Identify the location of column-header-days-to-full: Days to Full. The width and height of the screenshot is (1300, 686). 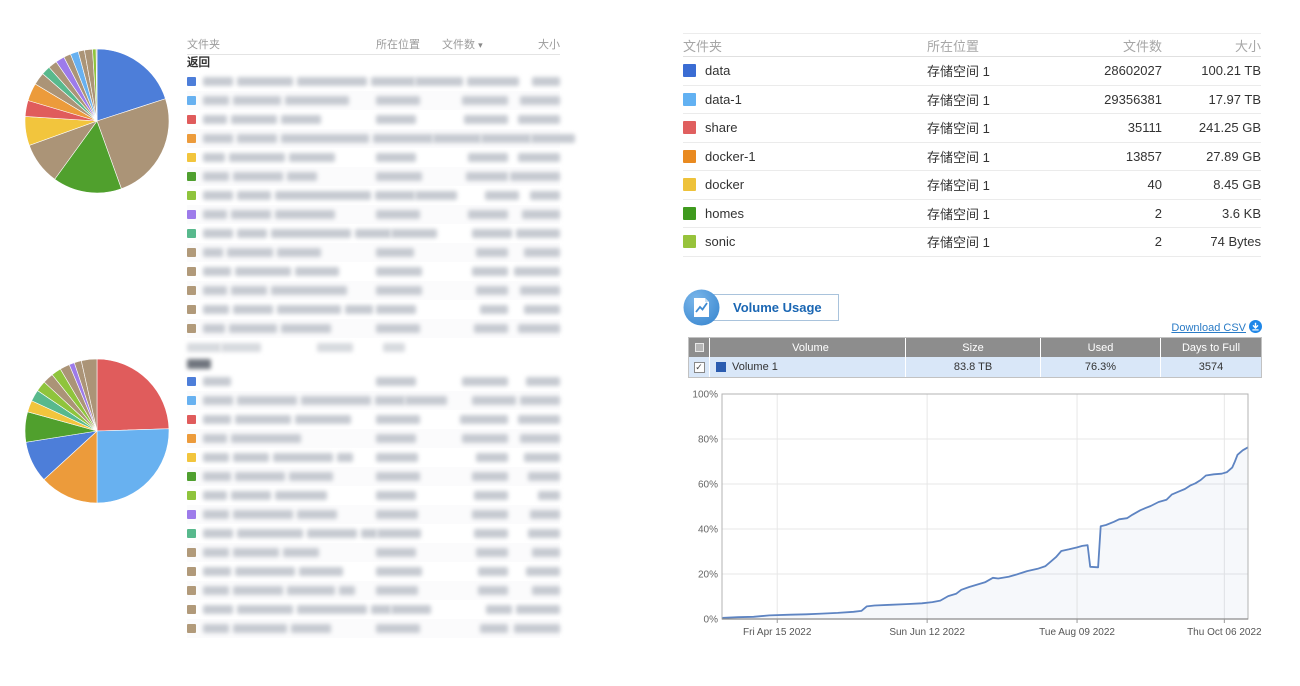
(1211, 347).